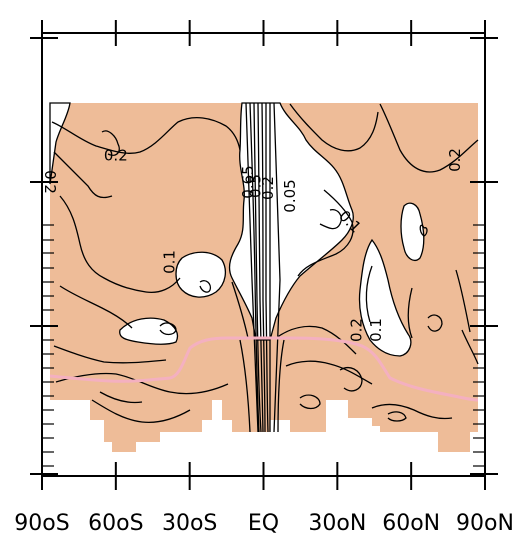  What do you see at coordinates (256, 186) in the screenshot?
I see `contour-label-7: 0.5` at bounding box center [256, 186].